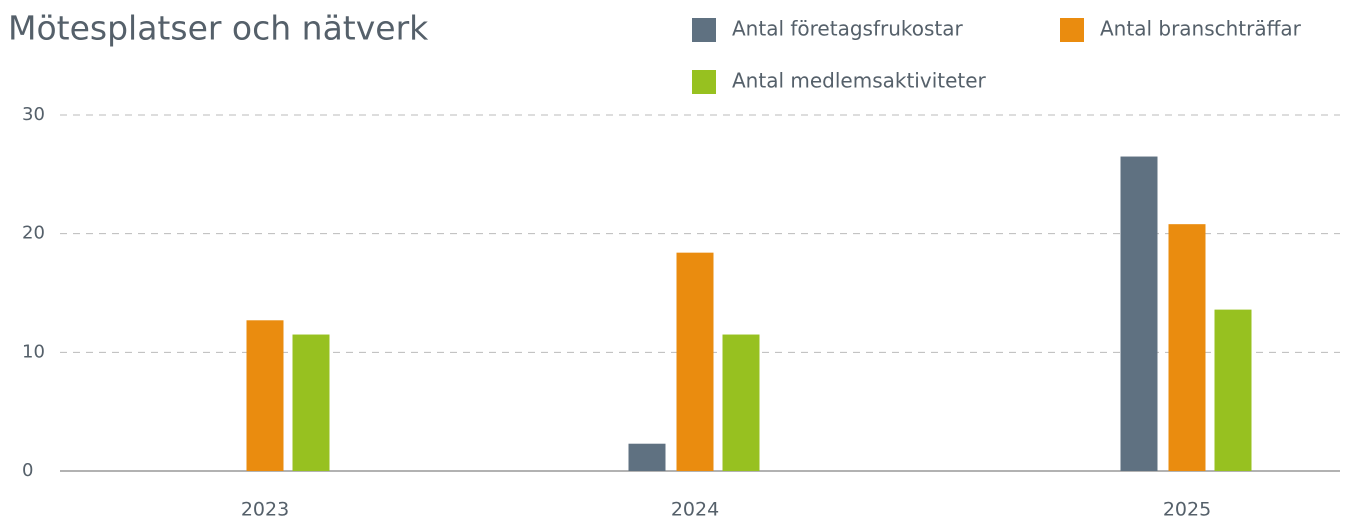 Image resolution: width=1350 pixels, height=523 pixels. What do you see at coordinates (27, 470) in the screenshot?
I see `y-tick-label: 0` at bounding box center [27, 470].